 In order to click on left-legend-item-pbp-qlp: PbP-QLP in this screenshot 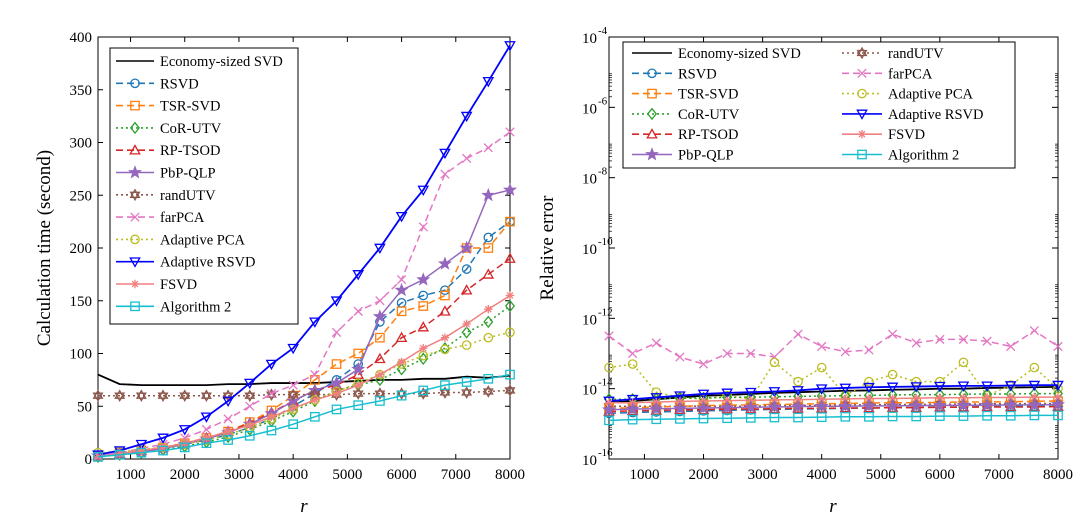, I will do `click(166, 173)`.